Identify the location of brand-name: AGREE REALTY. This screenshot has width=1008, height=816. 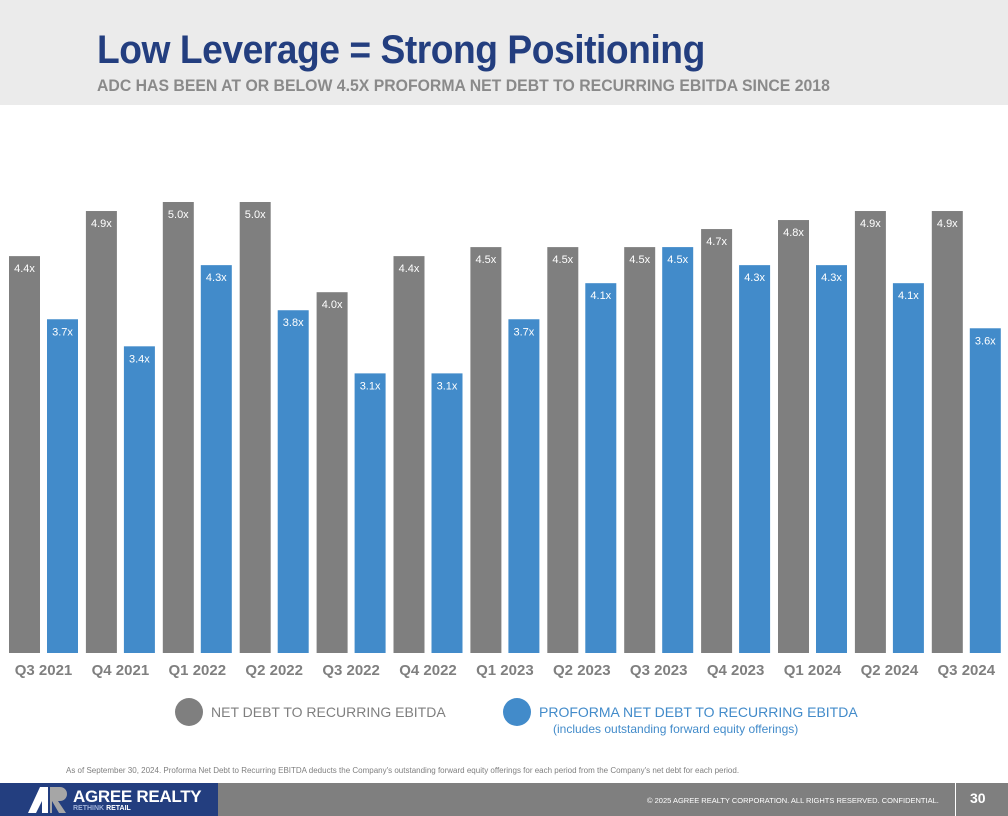
(137, 796).